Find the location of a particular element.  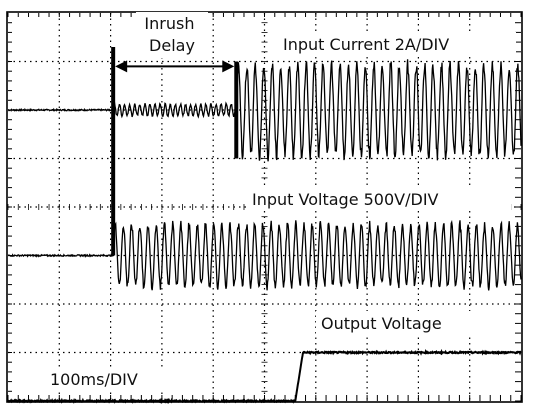

output-voltage-label: Output Voltage is located at coordinates (381, 323).